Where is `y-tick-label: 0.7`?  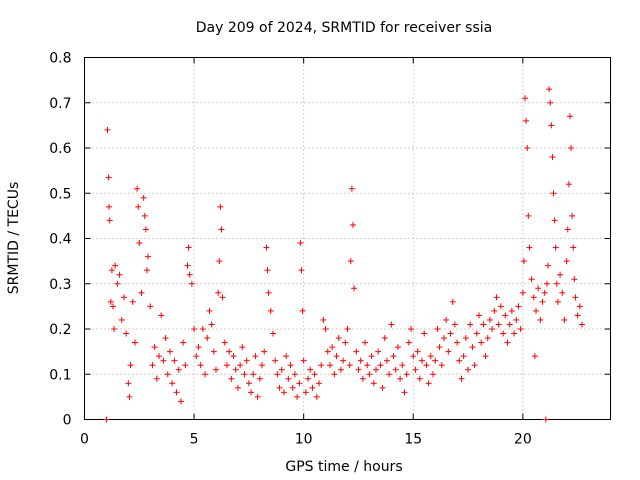 y-tick-label: 0.7 is located at coordinates (60, 104).